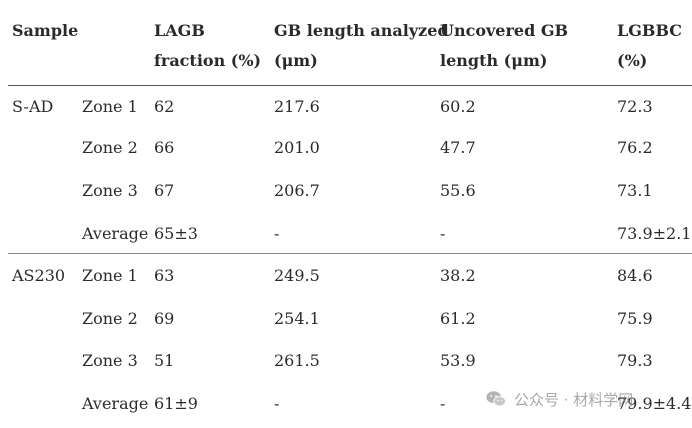  What do you see at coordinates (494, 60) in the screenshot?
I see `header-uncovered-line2: length (μm)` at bounding box center [494, 60].